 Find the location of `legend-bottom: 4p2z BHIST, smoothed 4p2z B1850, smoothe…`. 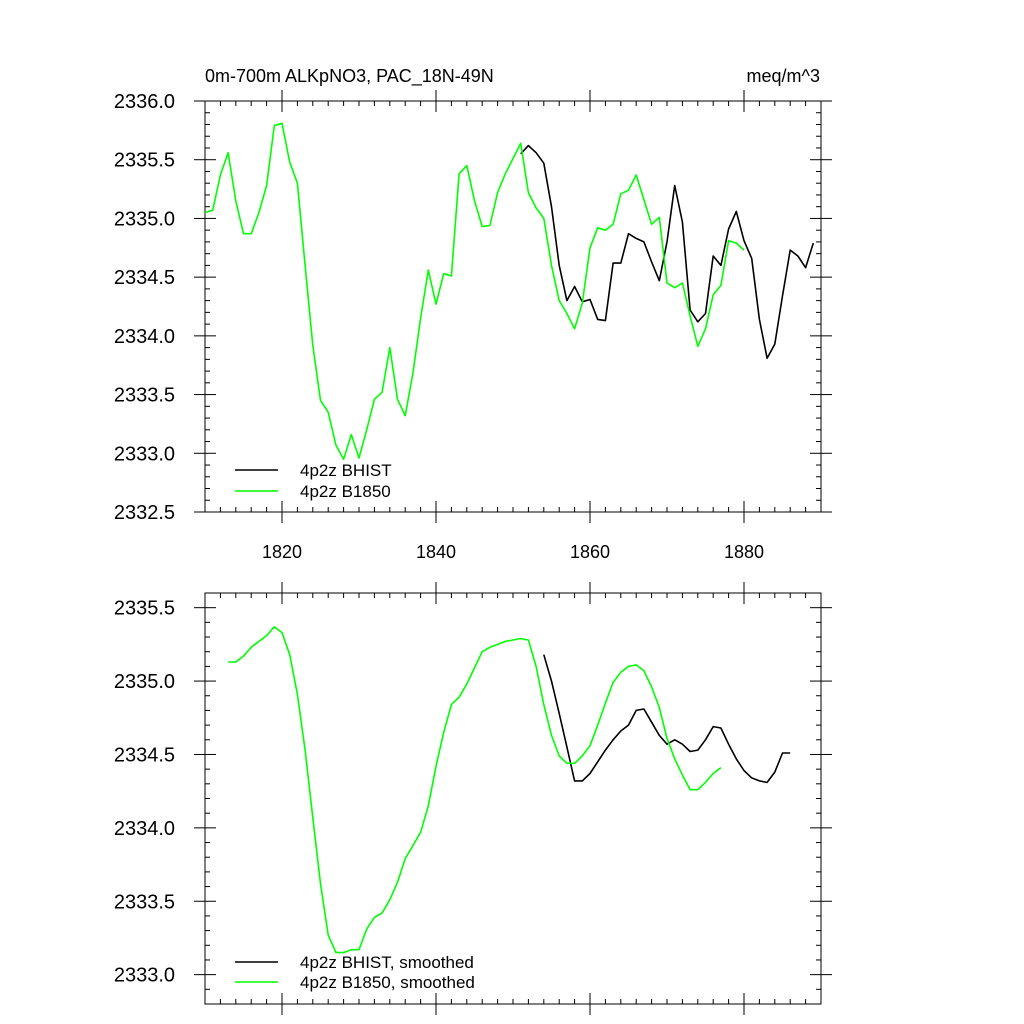

legend-bottom: 4p2z BHIST, smoothed 4p2z B1850, smoothe… is located at coordinates (355, 972).